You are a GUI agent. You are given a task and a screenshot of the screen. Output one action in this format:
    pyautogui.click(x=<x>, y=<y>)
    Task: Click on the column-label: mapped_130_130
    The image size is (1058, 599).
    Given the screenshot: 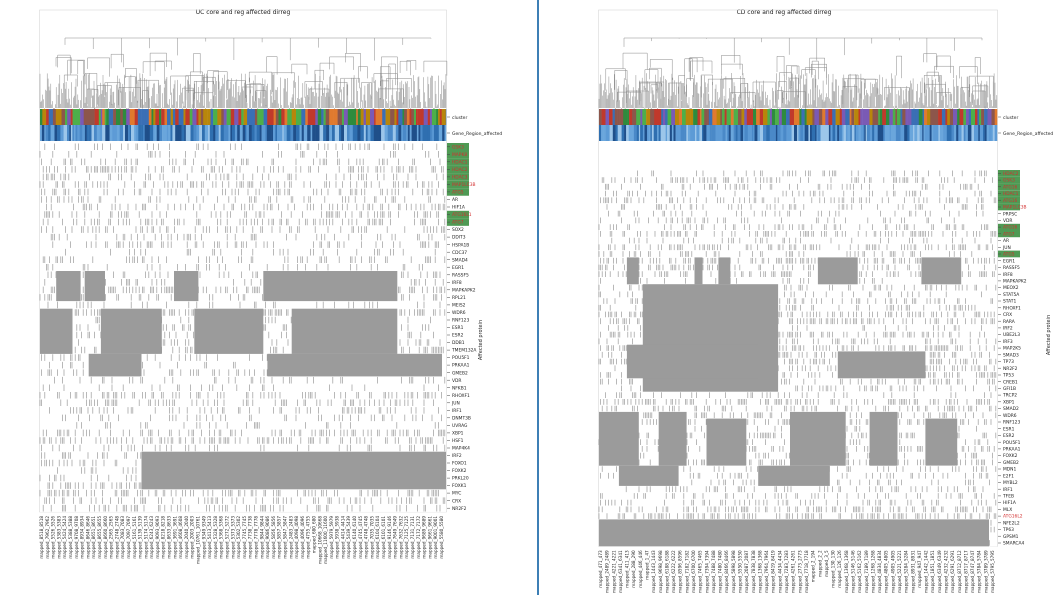 What is the action you would take?
    pyautogui.click(x=833, y=569)
    